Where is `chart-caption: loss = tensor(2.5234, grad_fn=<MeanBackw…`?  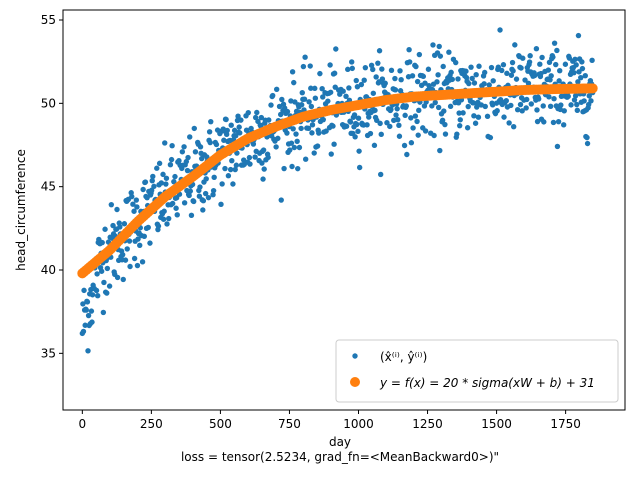 chart-caption: loss = tensor(2.5234, grad_fn=<MeanBackw… is located at coordinates (340, 457).